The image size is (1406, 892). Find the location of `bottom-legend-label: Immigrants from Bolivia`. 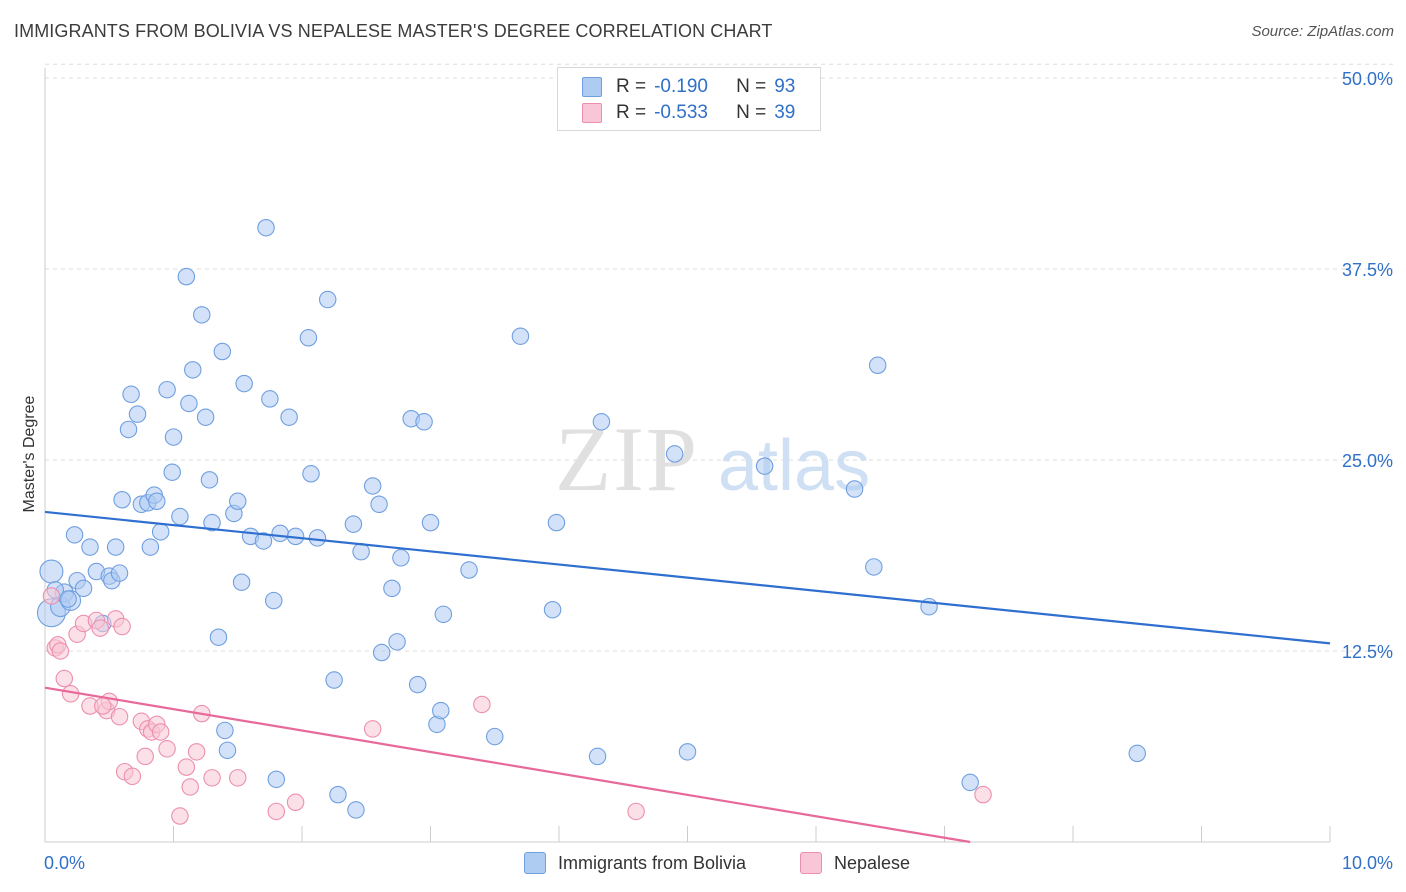

bottom-legend-label: Immigrants from Bolivia is located at coordinates (652, 862).